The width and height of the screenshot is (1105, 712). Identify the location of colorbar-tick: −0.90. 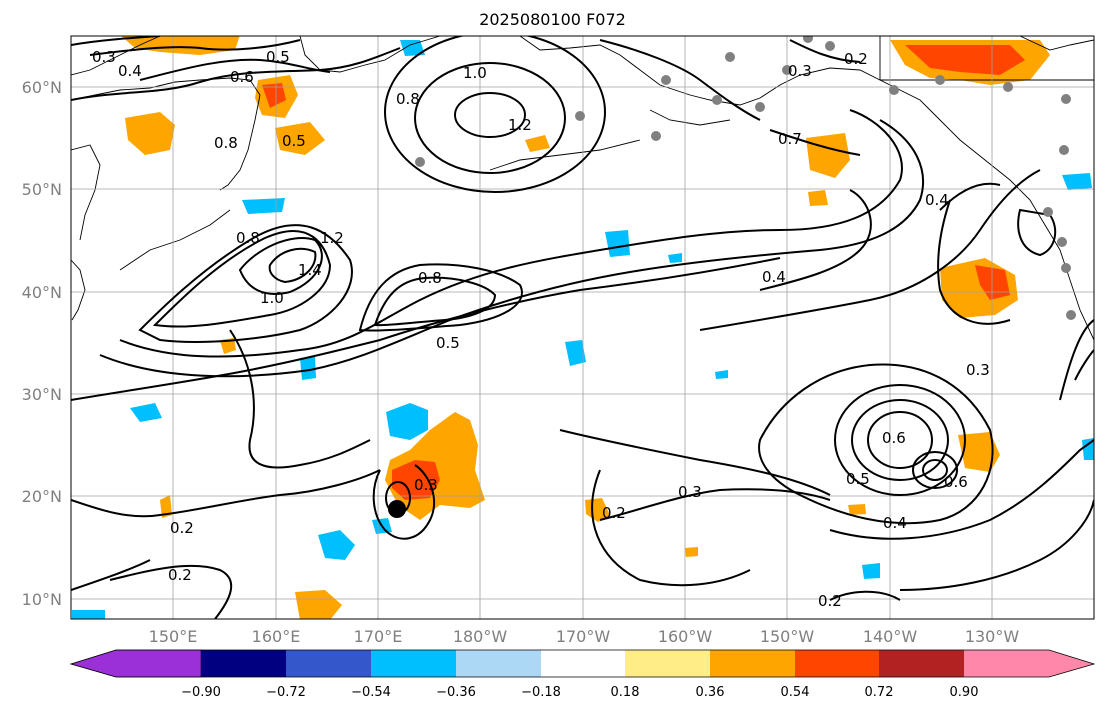
(201, 692).